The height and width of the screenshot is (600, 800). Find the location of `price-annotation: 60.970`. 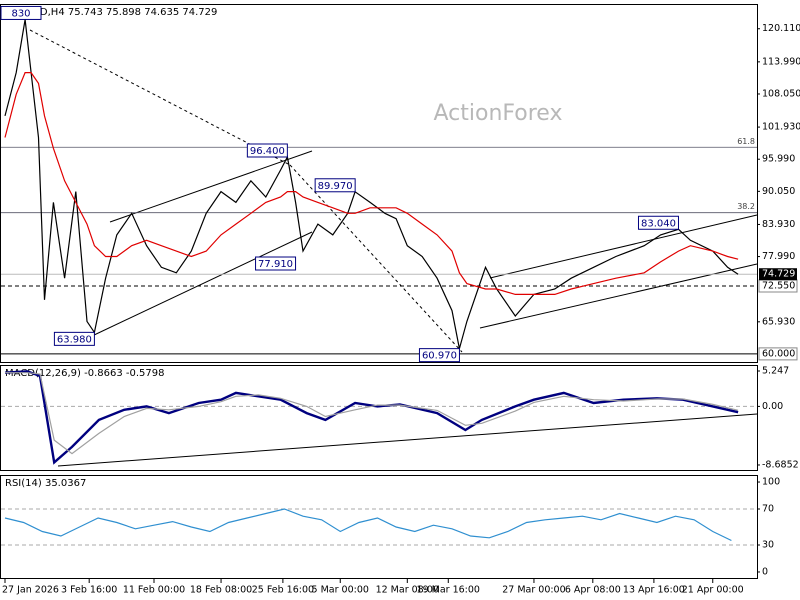

price-annotation: 60.970 is located at coordinates (439, 356).